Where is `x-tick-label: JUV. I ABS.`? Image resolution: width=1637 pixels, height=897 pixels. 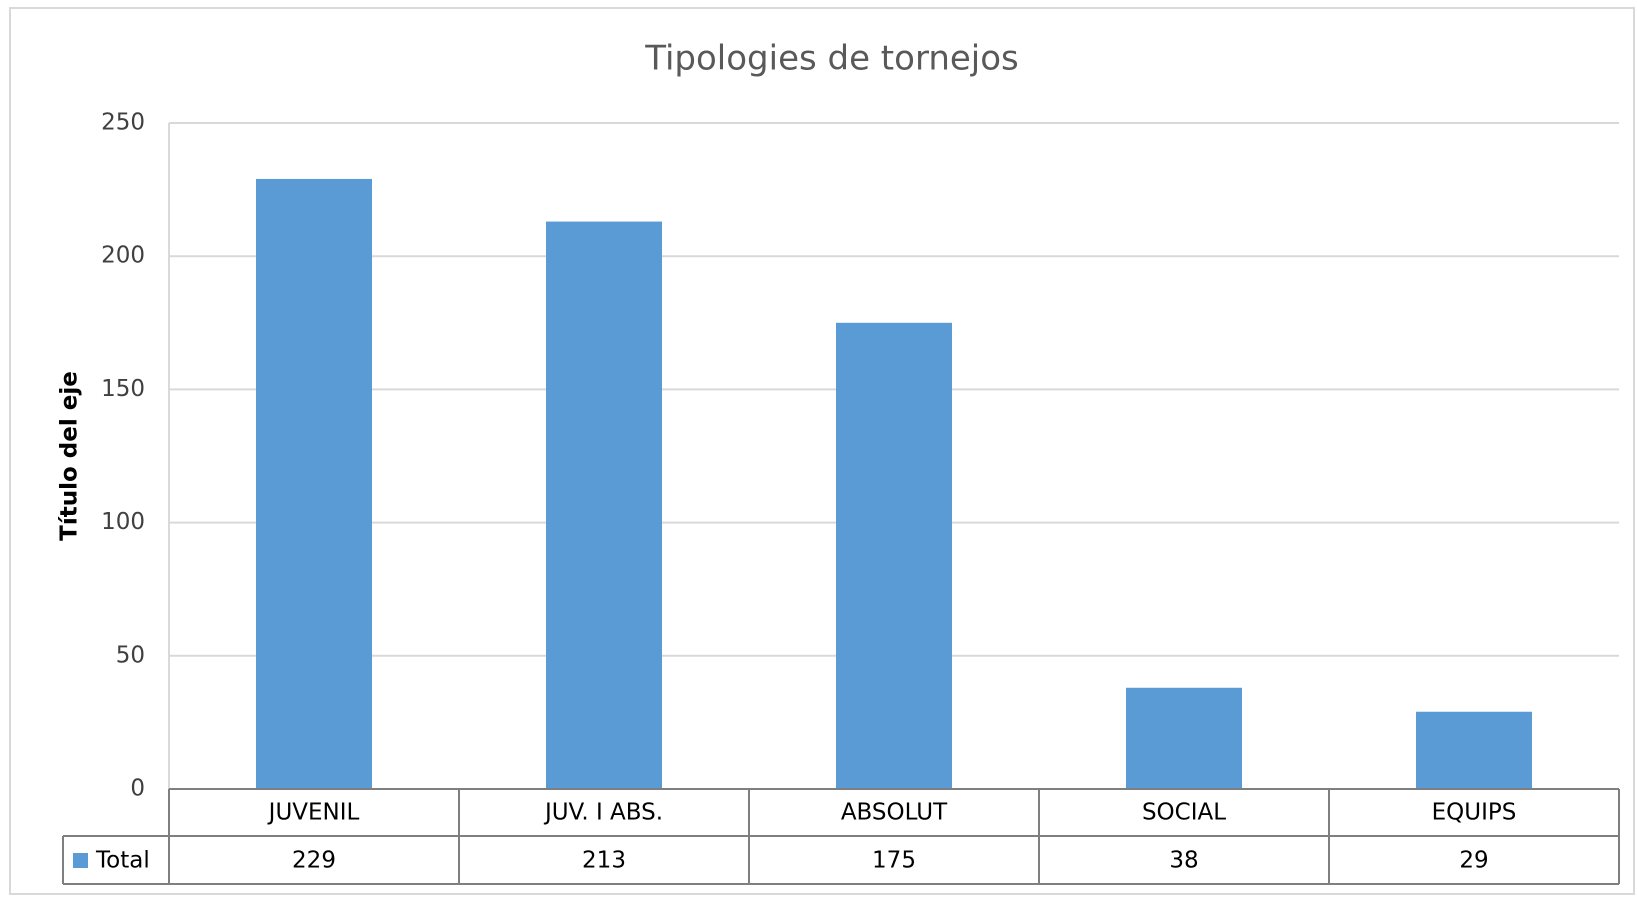
x-tick-label: JUV. I ABS. is located at coordinates (603, 813).